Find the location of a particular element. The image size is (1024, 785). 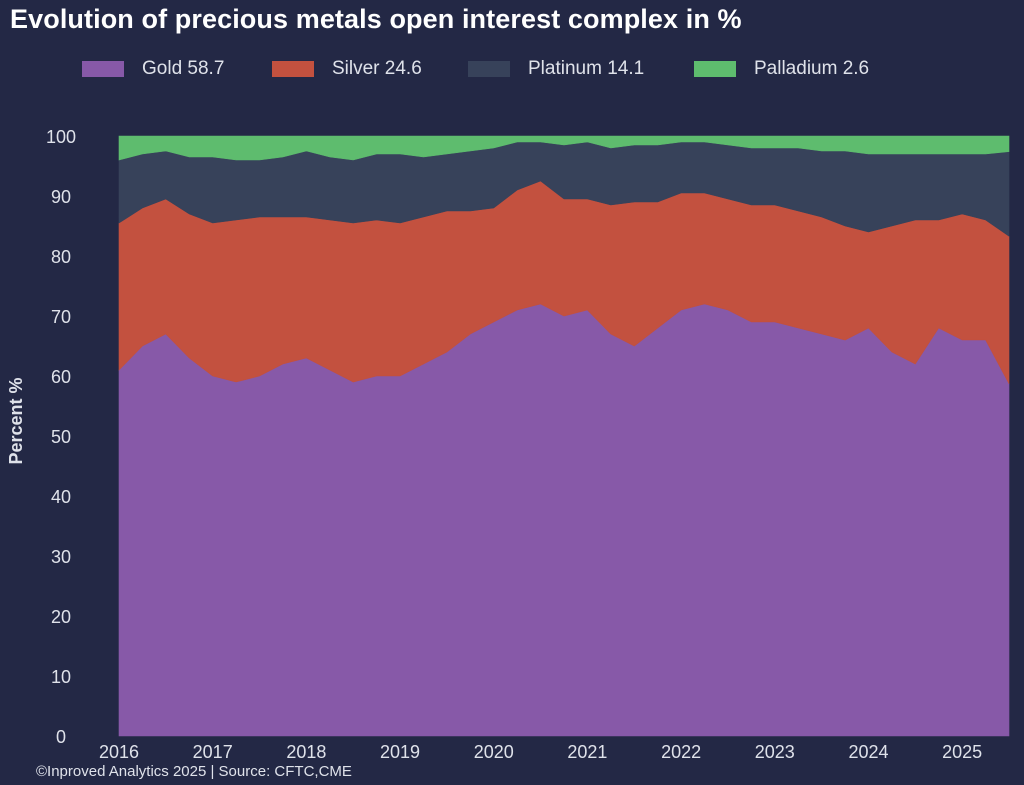

y-tick-label: 50 is located at coordinates (61, 437).